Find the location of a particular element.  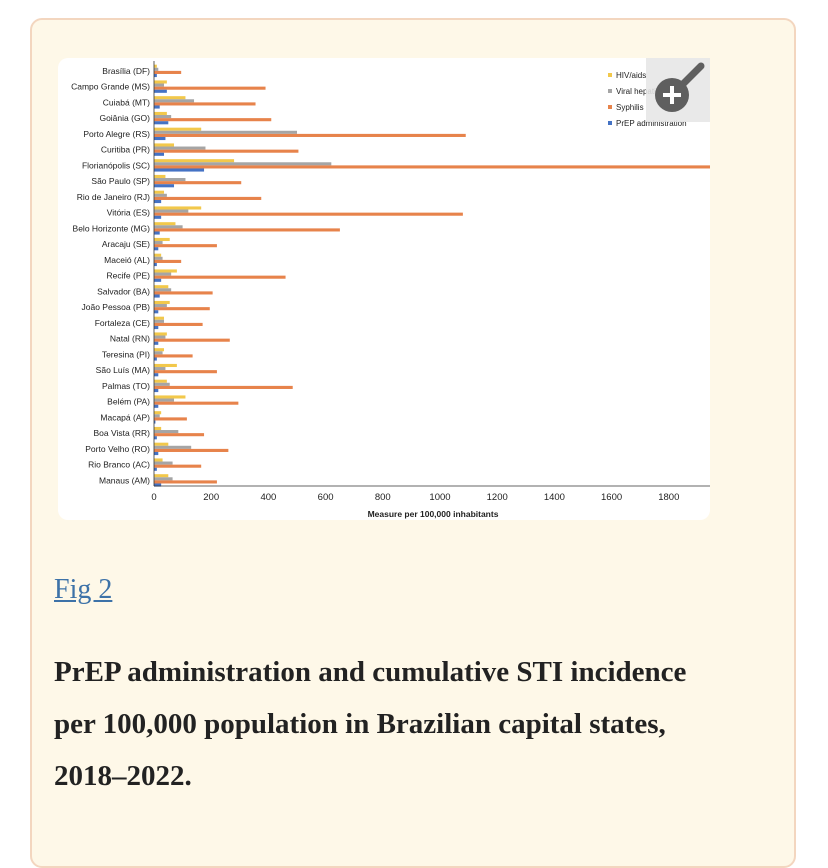

category-label: Porto Velho (RO) is located at coordinates (117, 449).